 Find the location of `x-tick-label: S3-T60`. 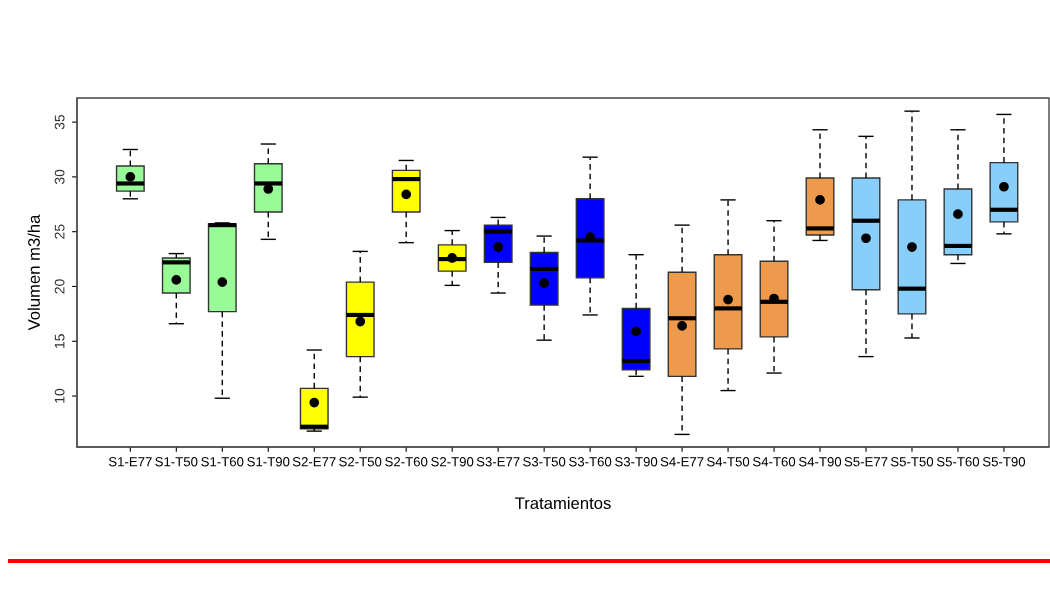

x-tick-label: S3-T60 is located at coordinates (590, 462).